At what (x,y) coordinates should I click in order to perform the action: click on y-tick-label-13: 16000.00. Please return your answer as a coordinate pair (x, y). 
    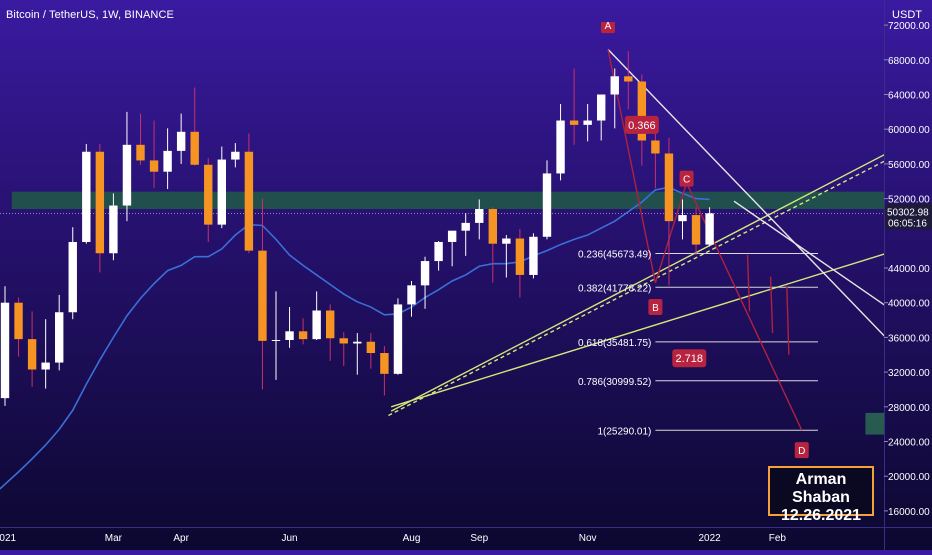
    Looking at the image, I should click on (909, 512).